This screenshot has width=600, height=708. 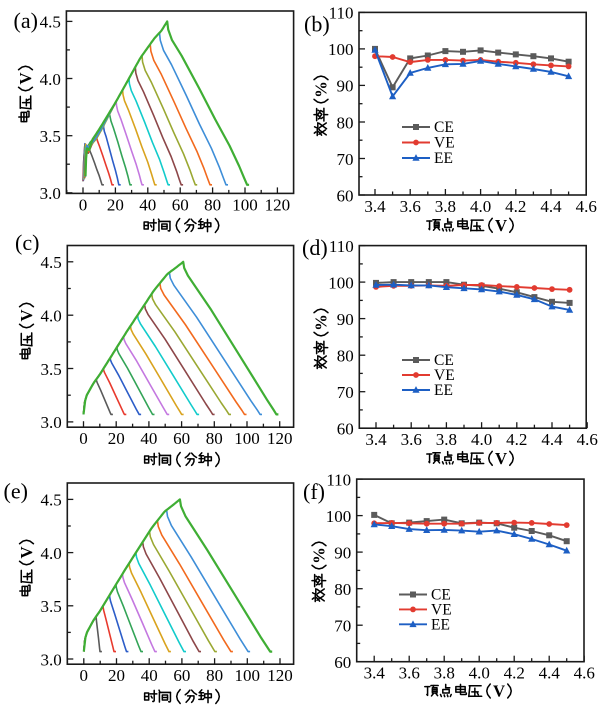 I want to click on svg-text: (a), so click(x=26, y=20).